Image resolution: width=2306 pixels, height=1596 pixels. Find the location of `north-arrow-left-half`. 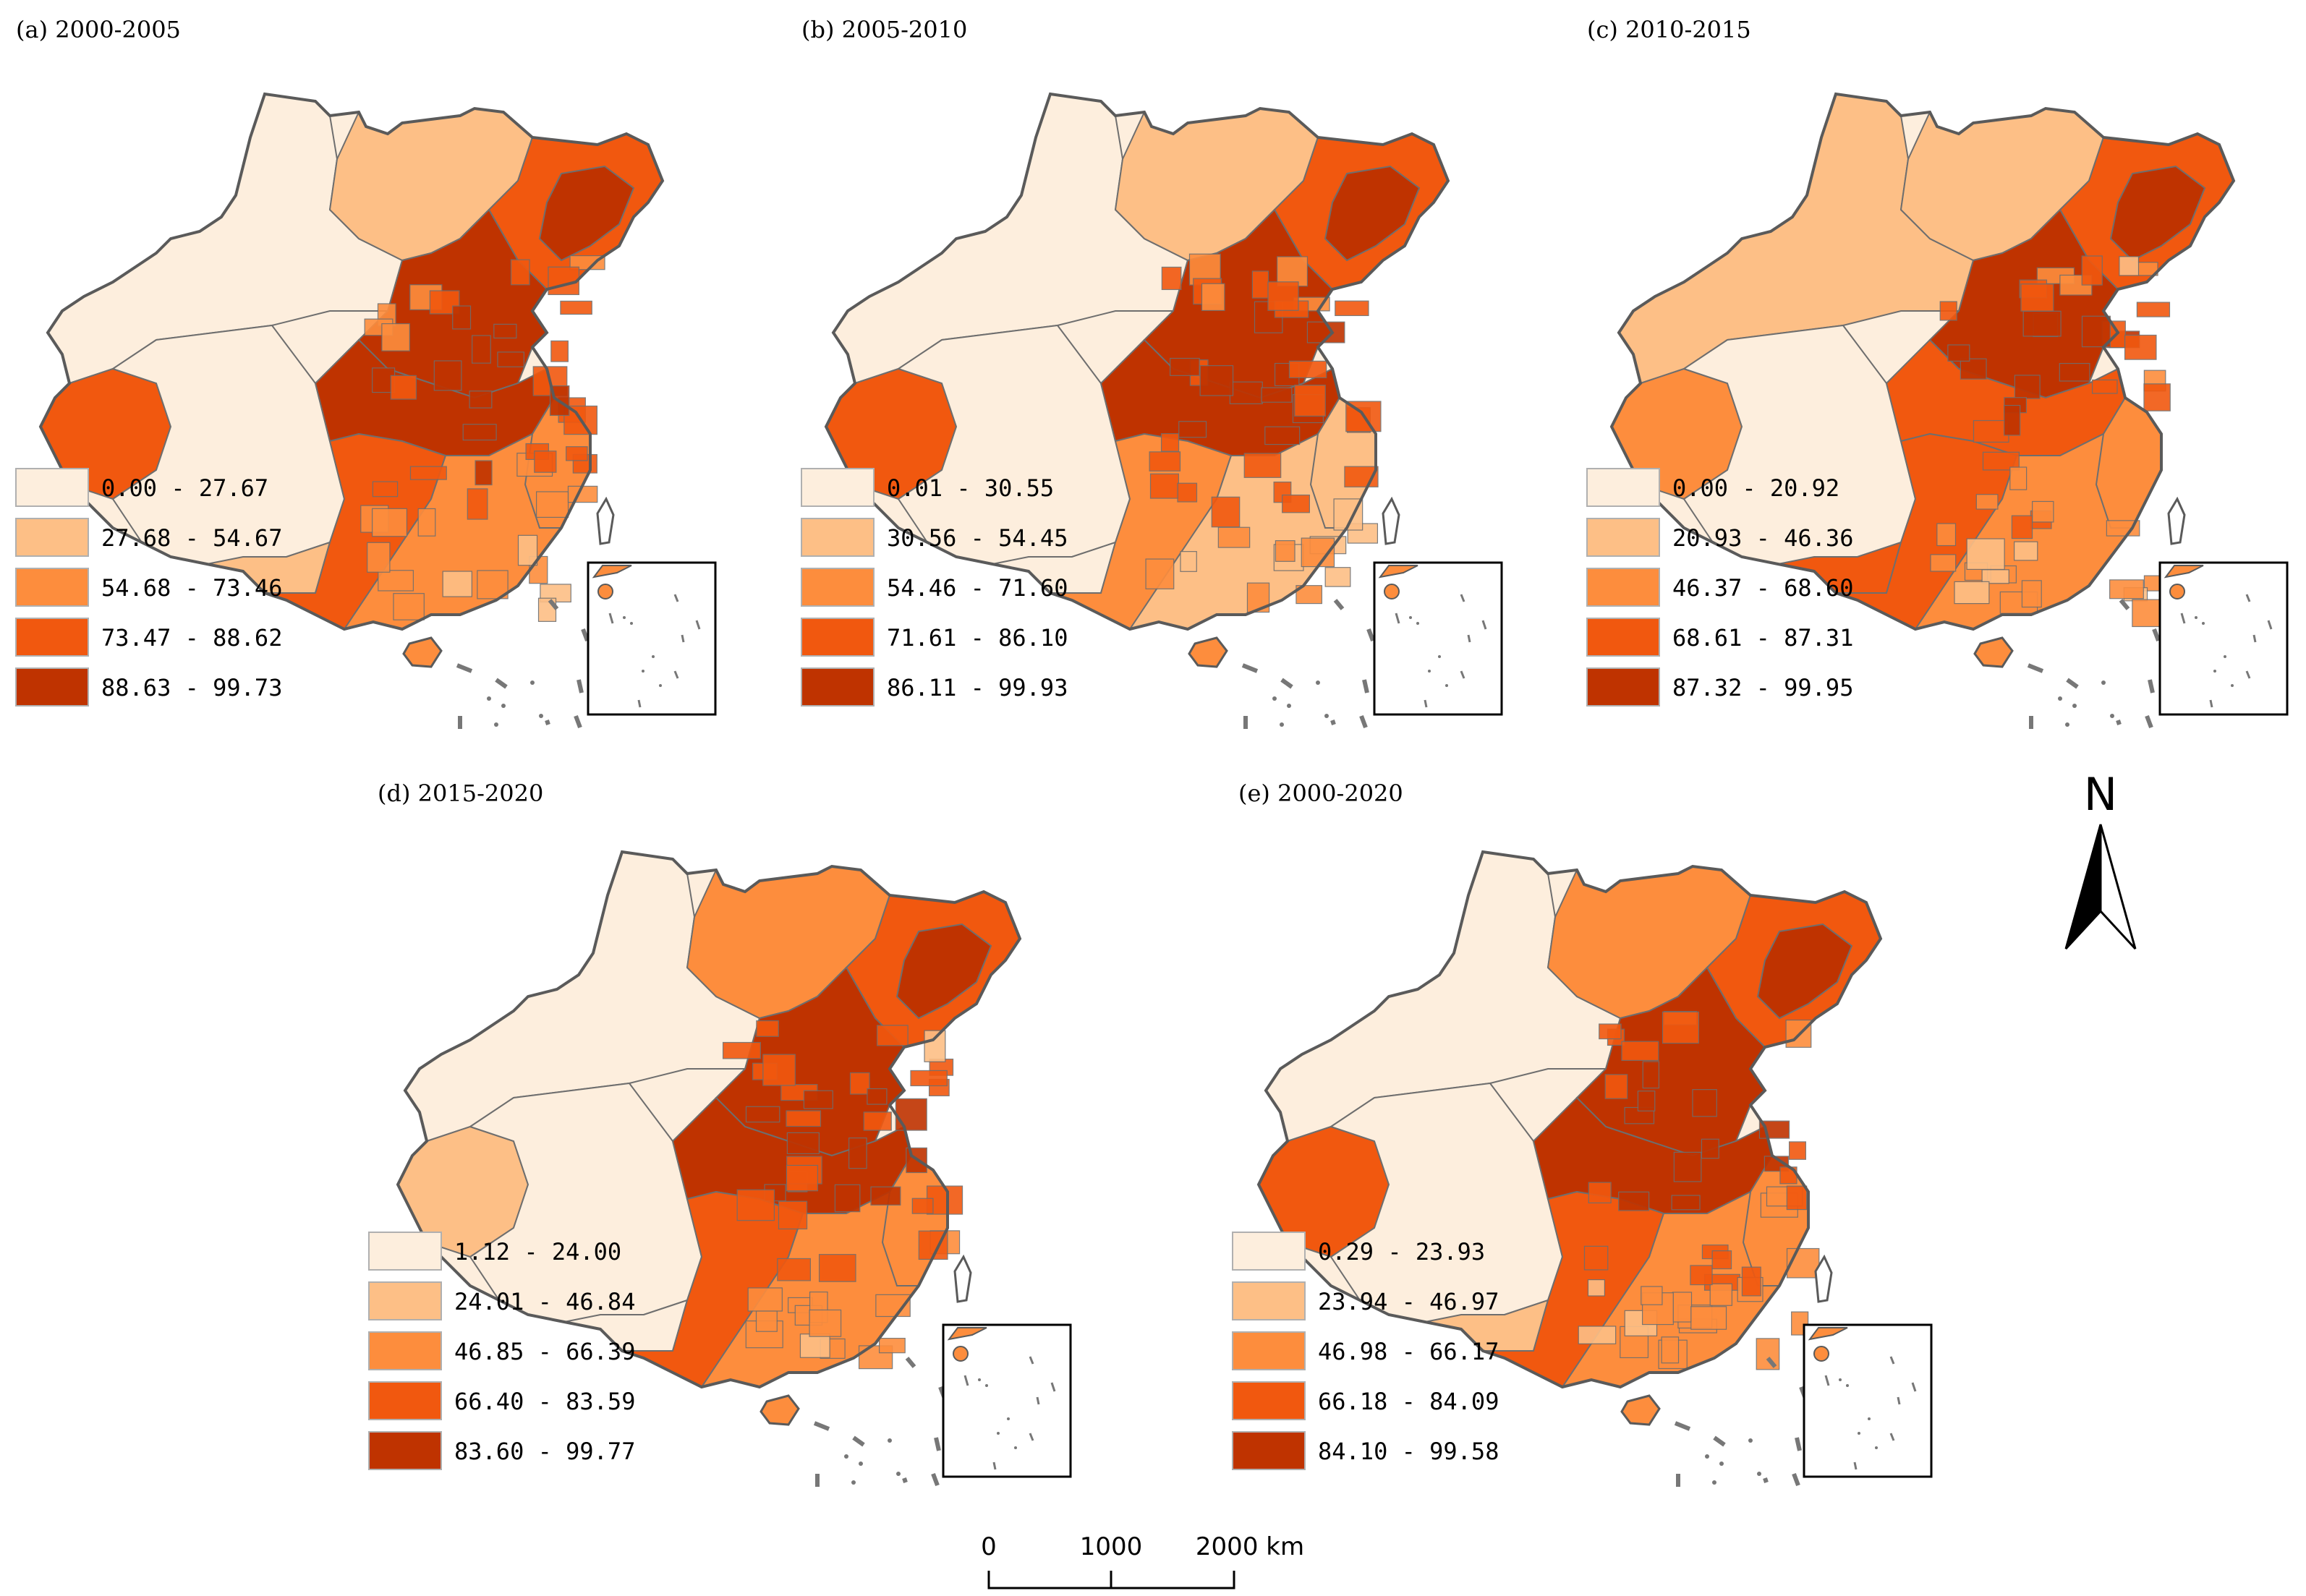

north-arrow-left-half is located at coordinates (2083, 887).